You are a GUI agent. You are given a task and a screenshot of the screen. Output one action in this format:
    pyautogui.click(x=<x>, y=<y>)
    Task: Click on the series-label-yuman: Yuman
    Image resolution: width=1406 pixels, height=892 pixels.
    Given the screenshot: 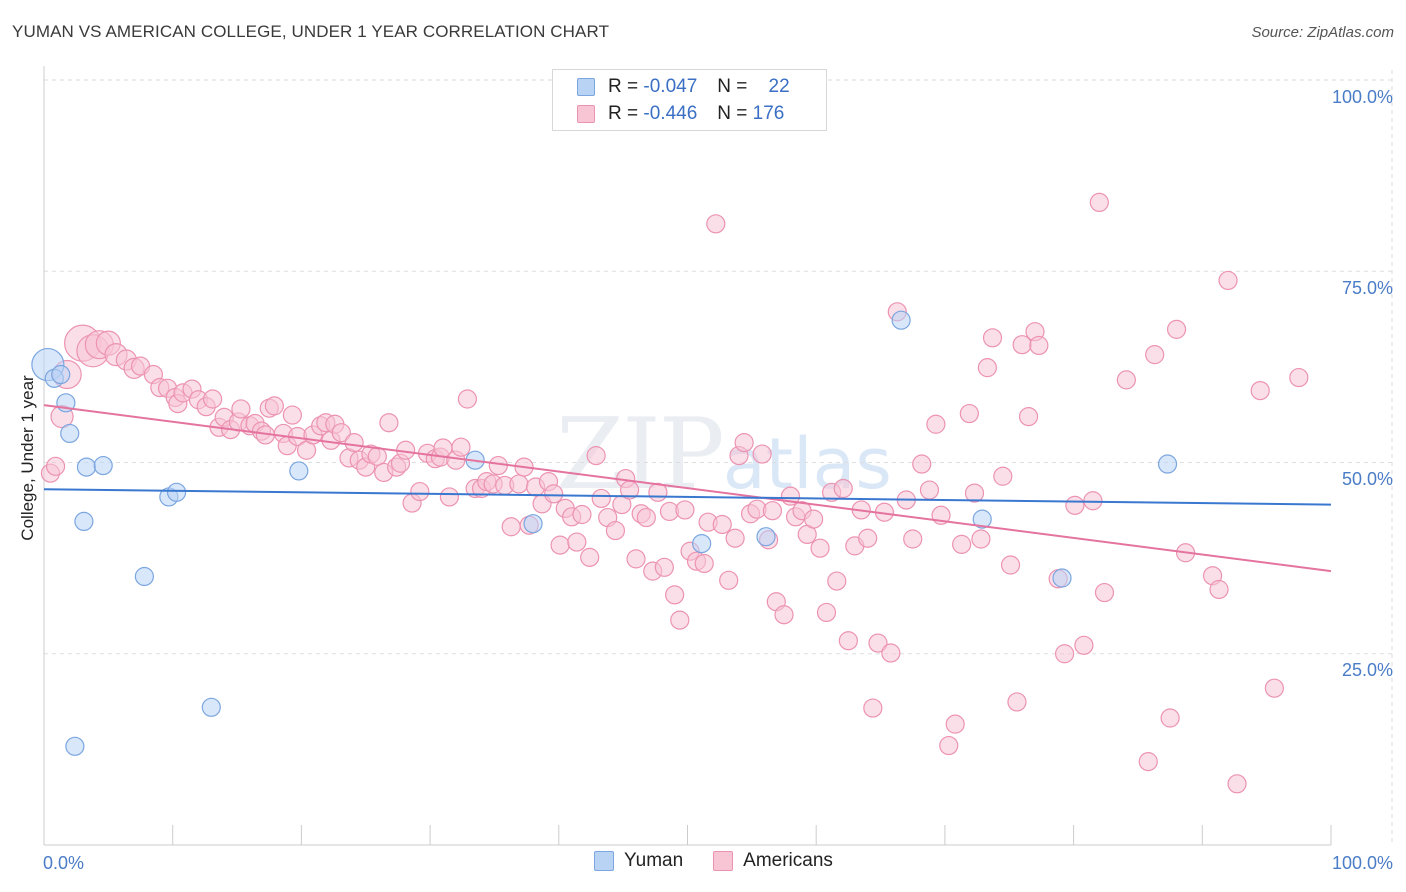 What is the action you would take?
    pyautogui.click(x=654, y=860)
    